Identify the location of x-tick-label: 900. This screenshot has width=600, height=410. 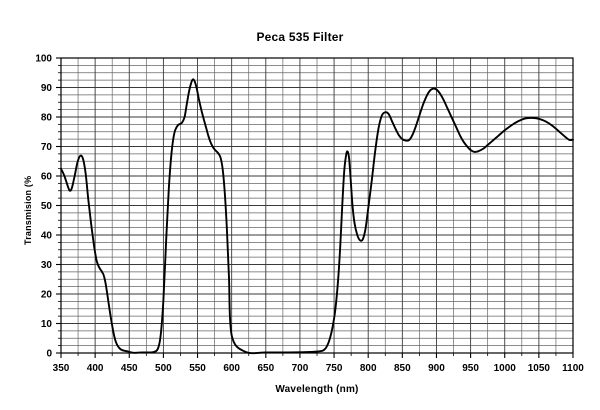
(436, 368).